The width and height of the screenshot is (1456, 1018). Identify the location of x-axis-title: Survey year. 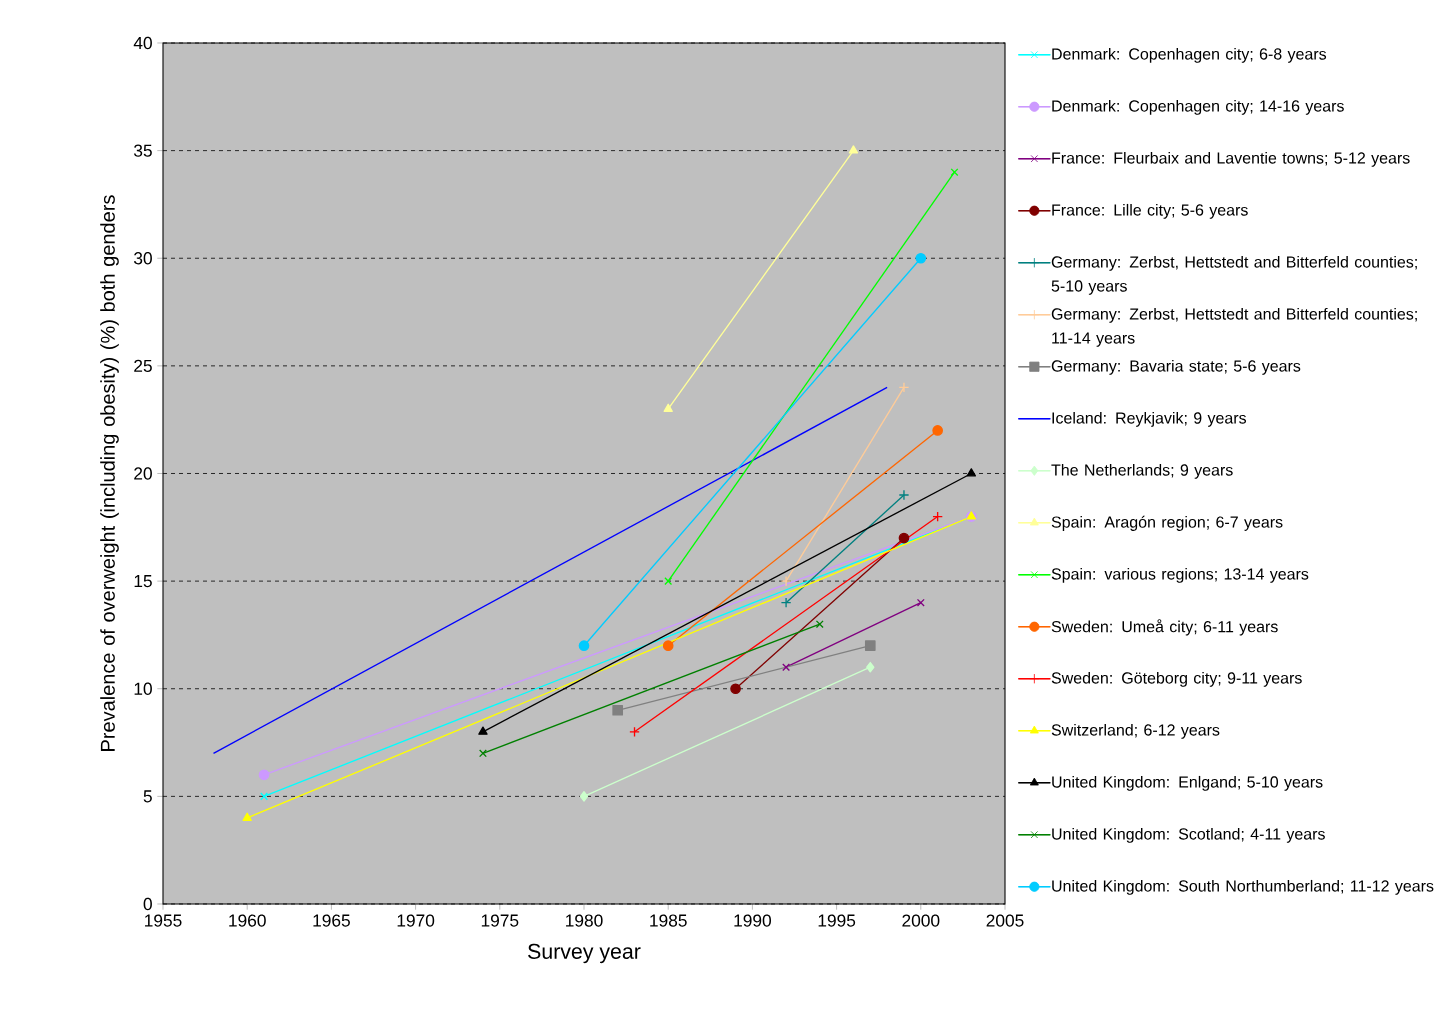
(584, 953).